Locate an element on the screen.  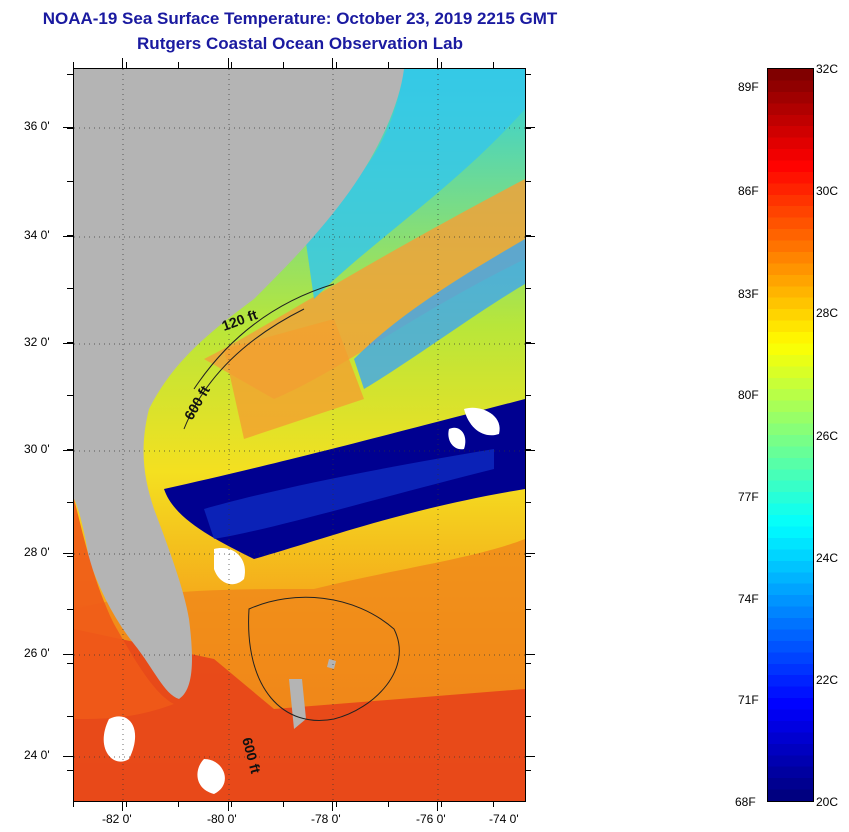
warm-core is located at coordinates (294, 379).